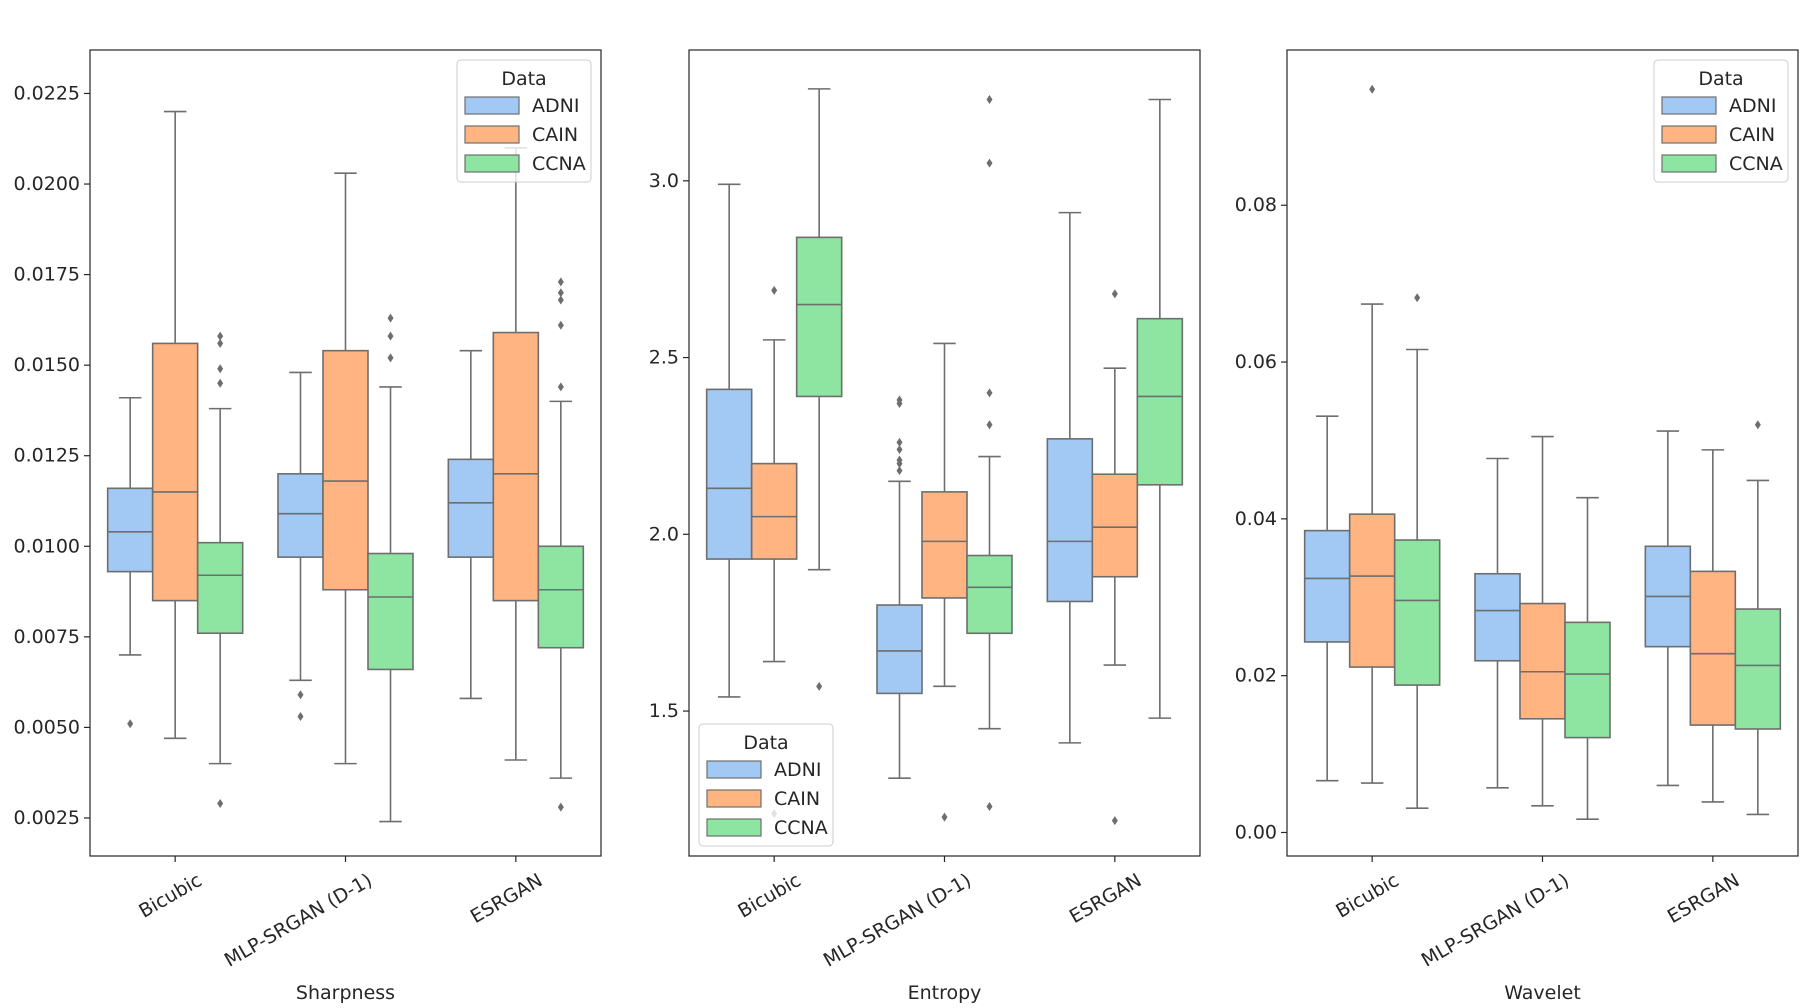 The image size is (1800, 1008). Describe the element at coordinates (664, 711) in the screenshot. I see `y-tick-label: 1.5` at that location.